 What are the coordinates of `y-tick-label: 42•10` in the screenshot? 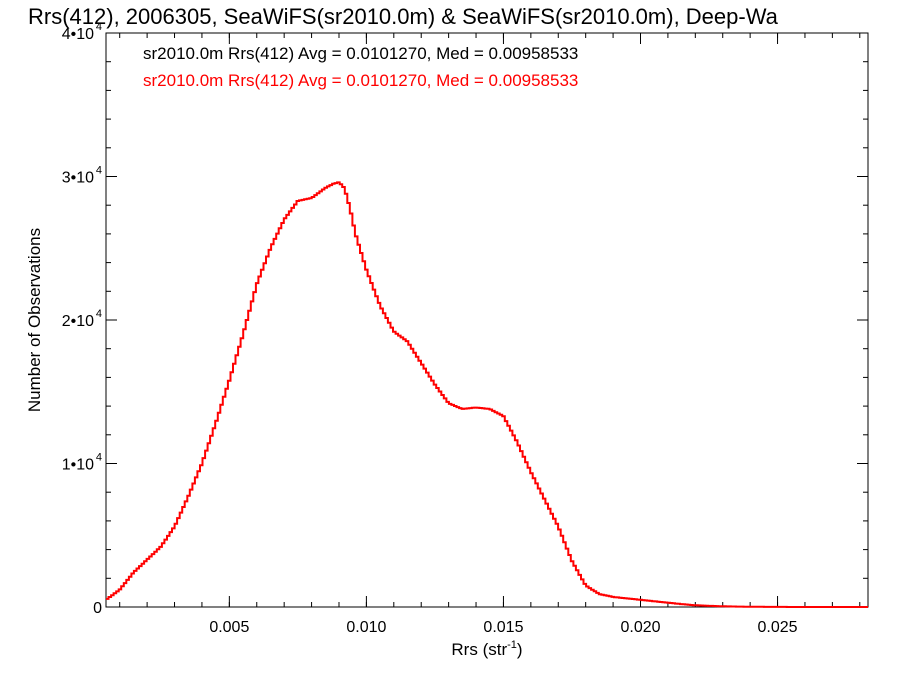 It's located at (82, 319).